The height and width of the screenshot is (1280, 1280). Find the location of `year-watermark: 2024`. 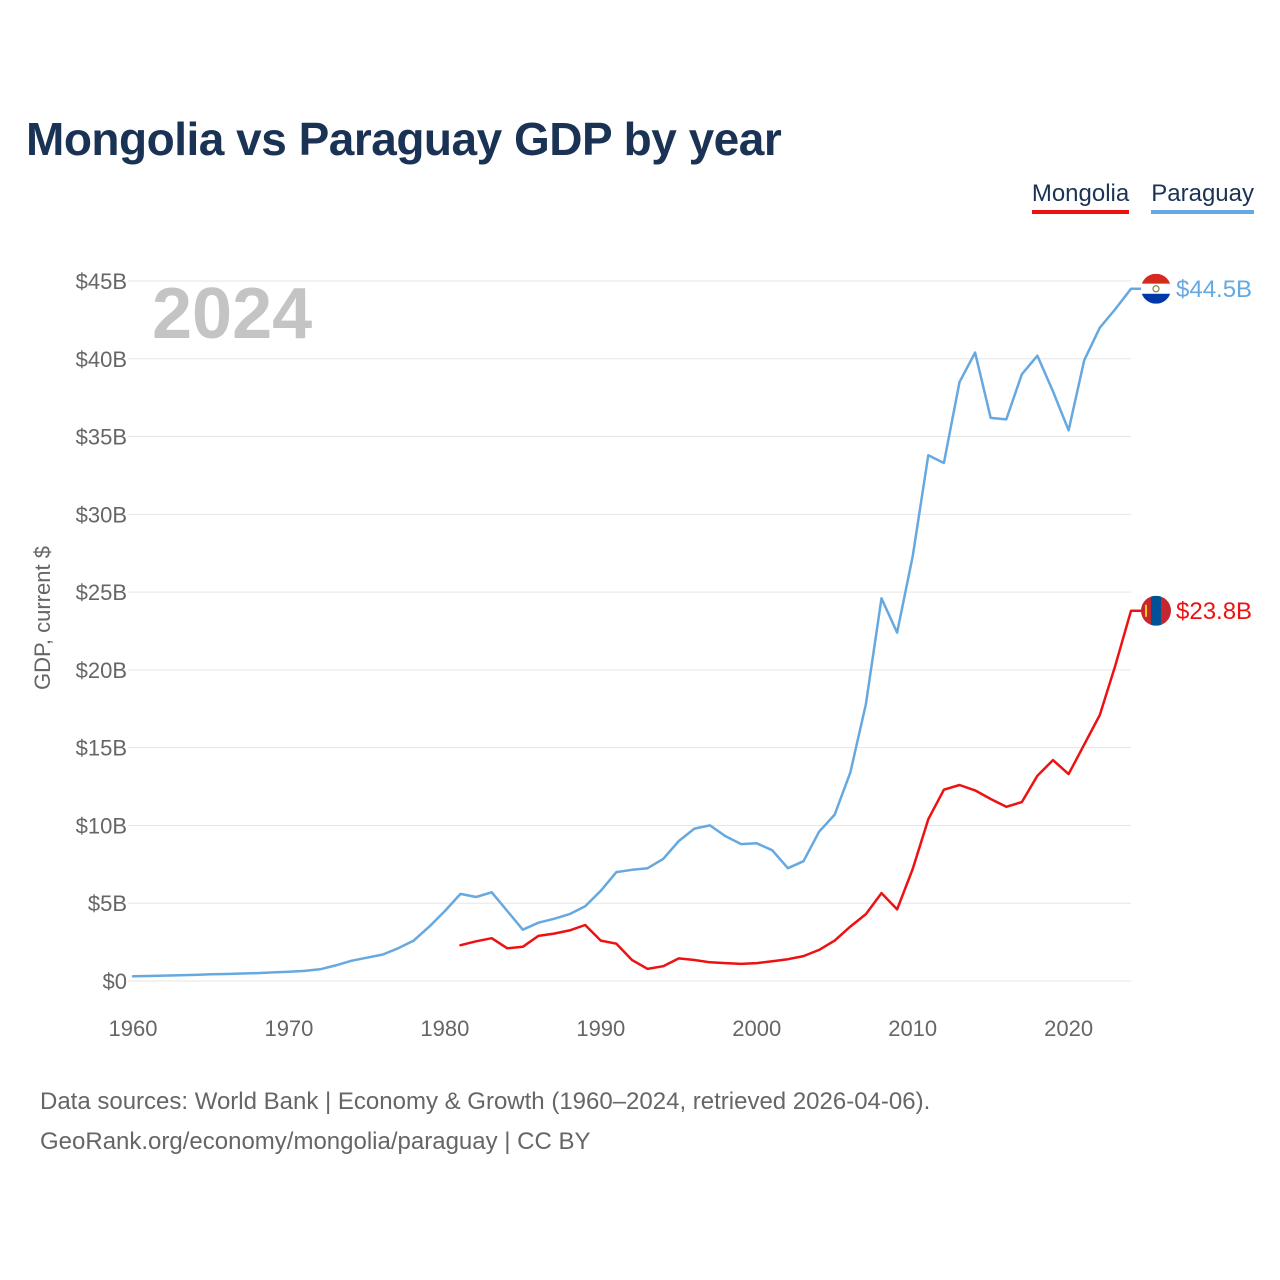

year-watermark: 2024 is located at coordinates (232, 314).